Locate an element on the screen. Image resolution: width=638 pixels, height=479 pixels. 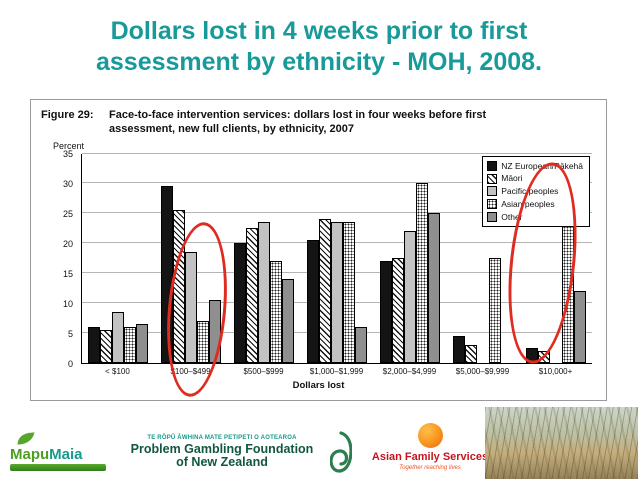
afs-circle-icon is located at coordinates (430, 435).